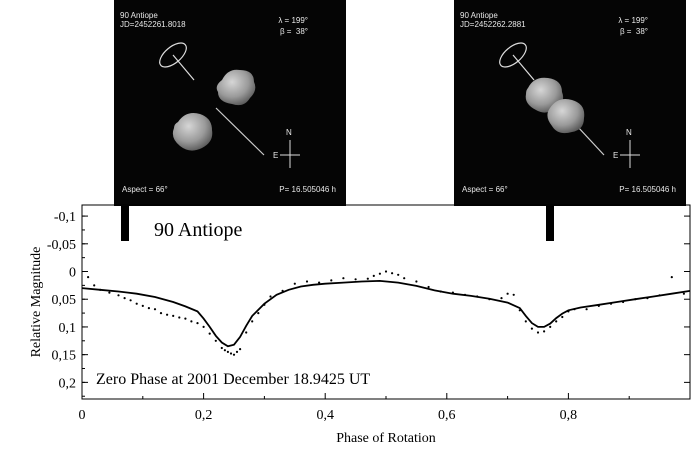 The image size is (695, 450). I want to click on x-tick-label: 0,6, so click(447, 415).